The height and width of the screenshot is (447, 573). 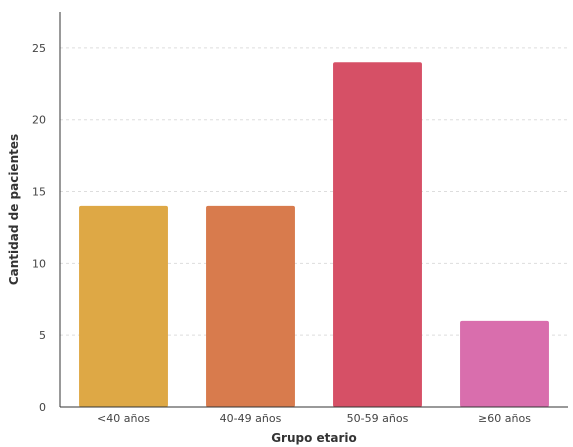 What do you see at coordinates (251, 418) in the screenshot?
I see `x-tick-label: 40-49 años` at bounding box center [251, 418].